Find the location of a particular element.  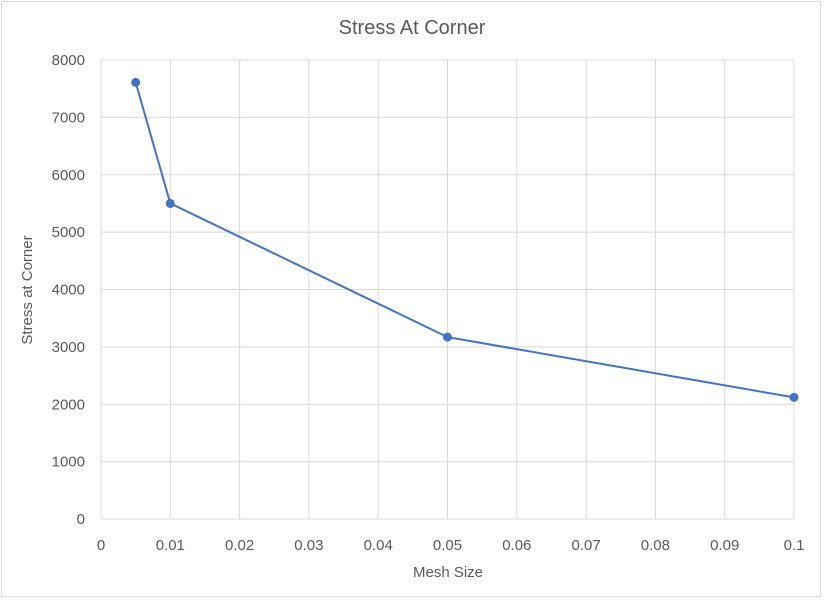

x-tick-label: 0.01 is located at coordinates (170, 545).